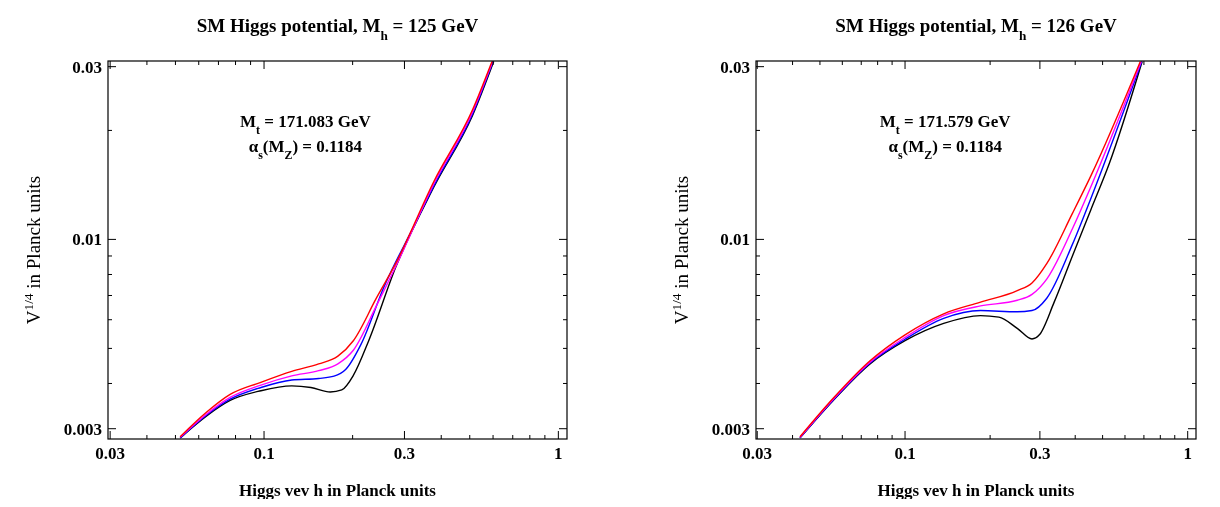 The height and width of the screenshot is (507, 1220). Describe the element at coordinates (945, 124) in the screenshot. I see `annotation: M$_{t}$ = 171.579 GeV` at that location.